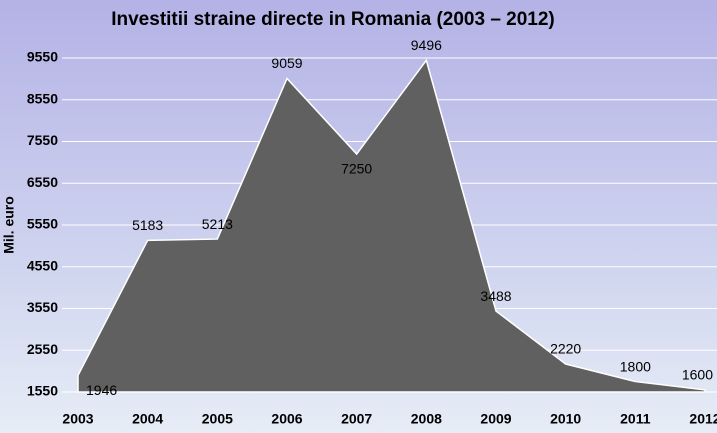 The height and width of the screenshot is (433, 717). Describe the element at coordinates (495, 419) in the screenshot. I see `x-tick-label: 2009` at that location.